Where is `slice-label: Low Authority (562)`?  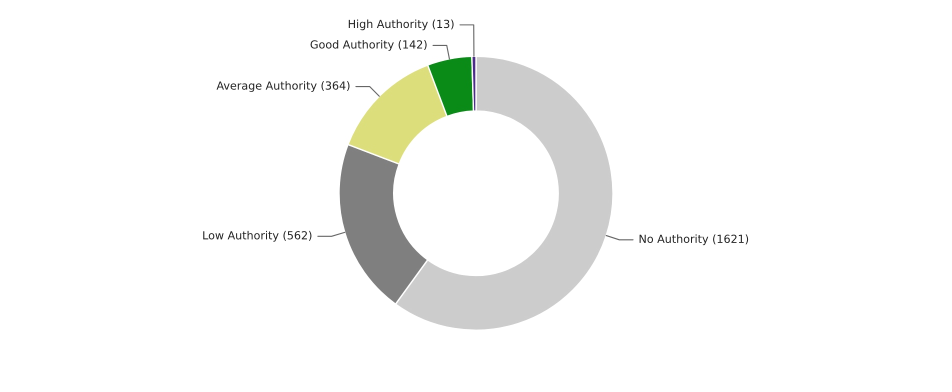 slice-label: Low Authority (562) is located at coordinates (257, 236).